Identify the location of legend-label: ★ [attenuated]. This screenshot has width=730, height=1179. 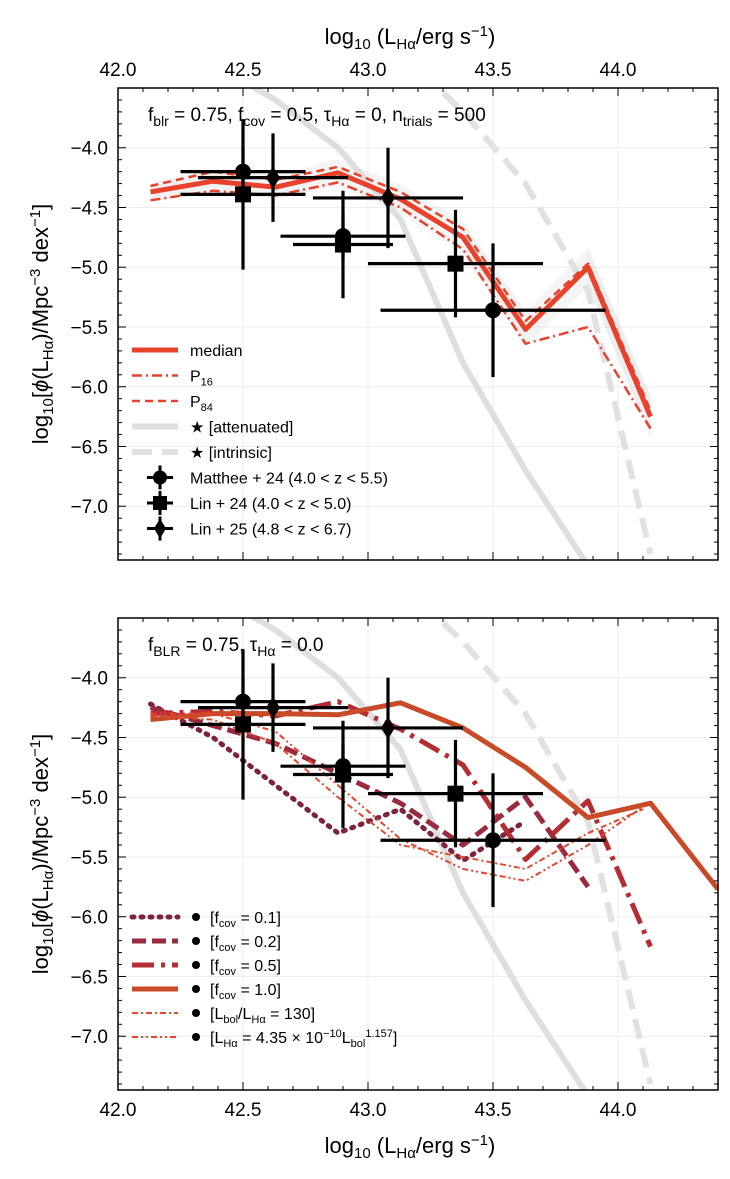
(241, 428).